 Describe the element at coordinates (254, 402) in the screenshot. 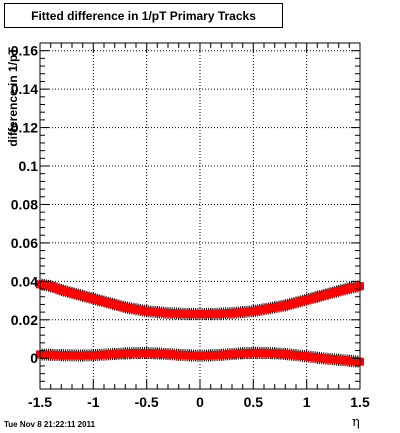

I see `x-tick-label: 0.5` at that location.